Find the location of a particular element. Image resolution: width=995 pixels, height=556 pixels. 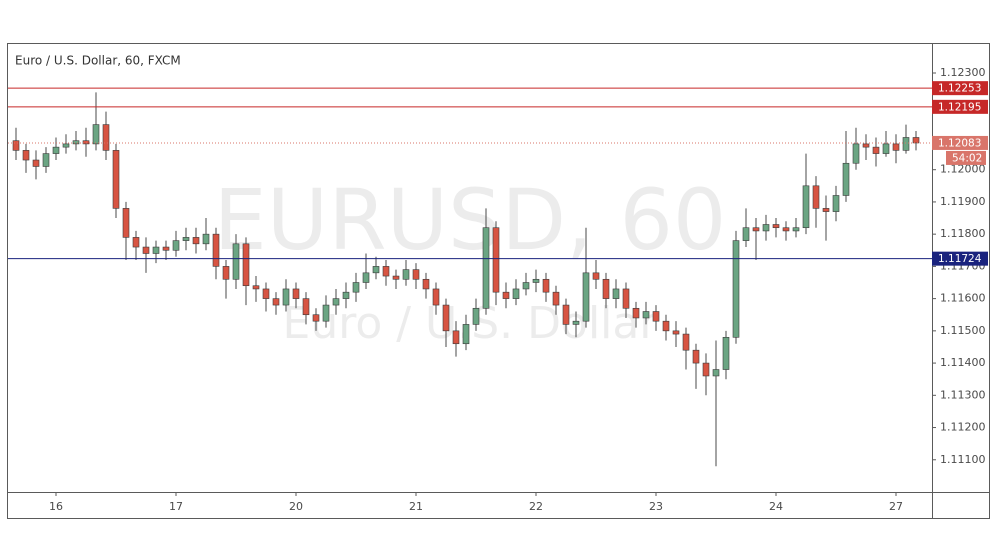

x-tick-label: 21 is located at coordinates (416, 506).